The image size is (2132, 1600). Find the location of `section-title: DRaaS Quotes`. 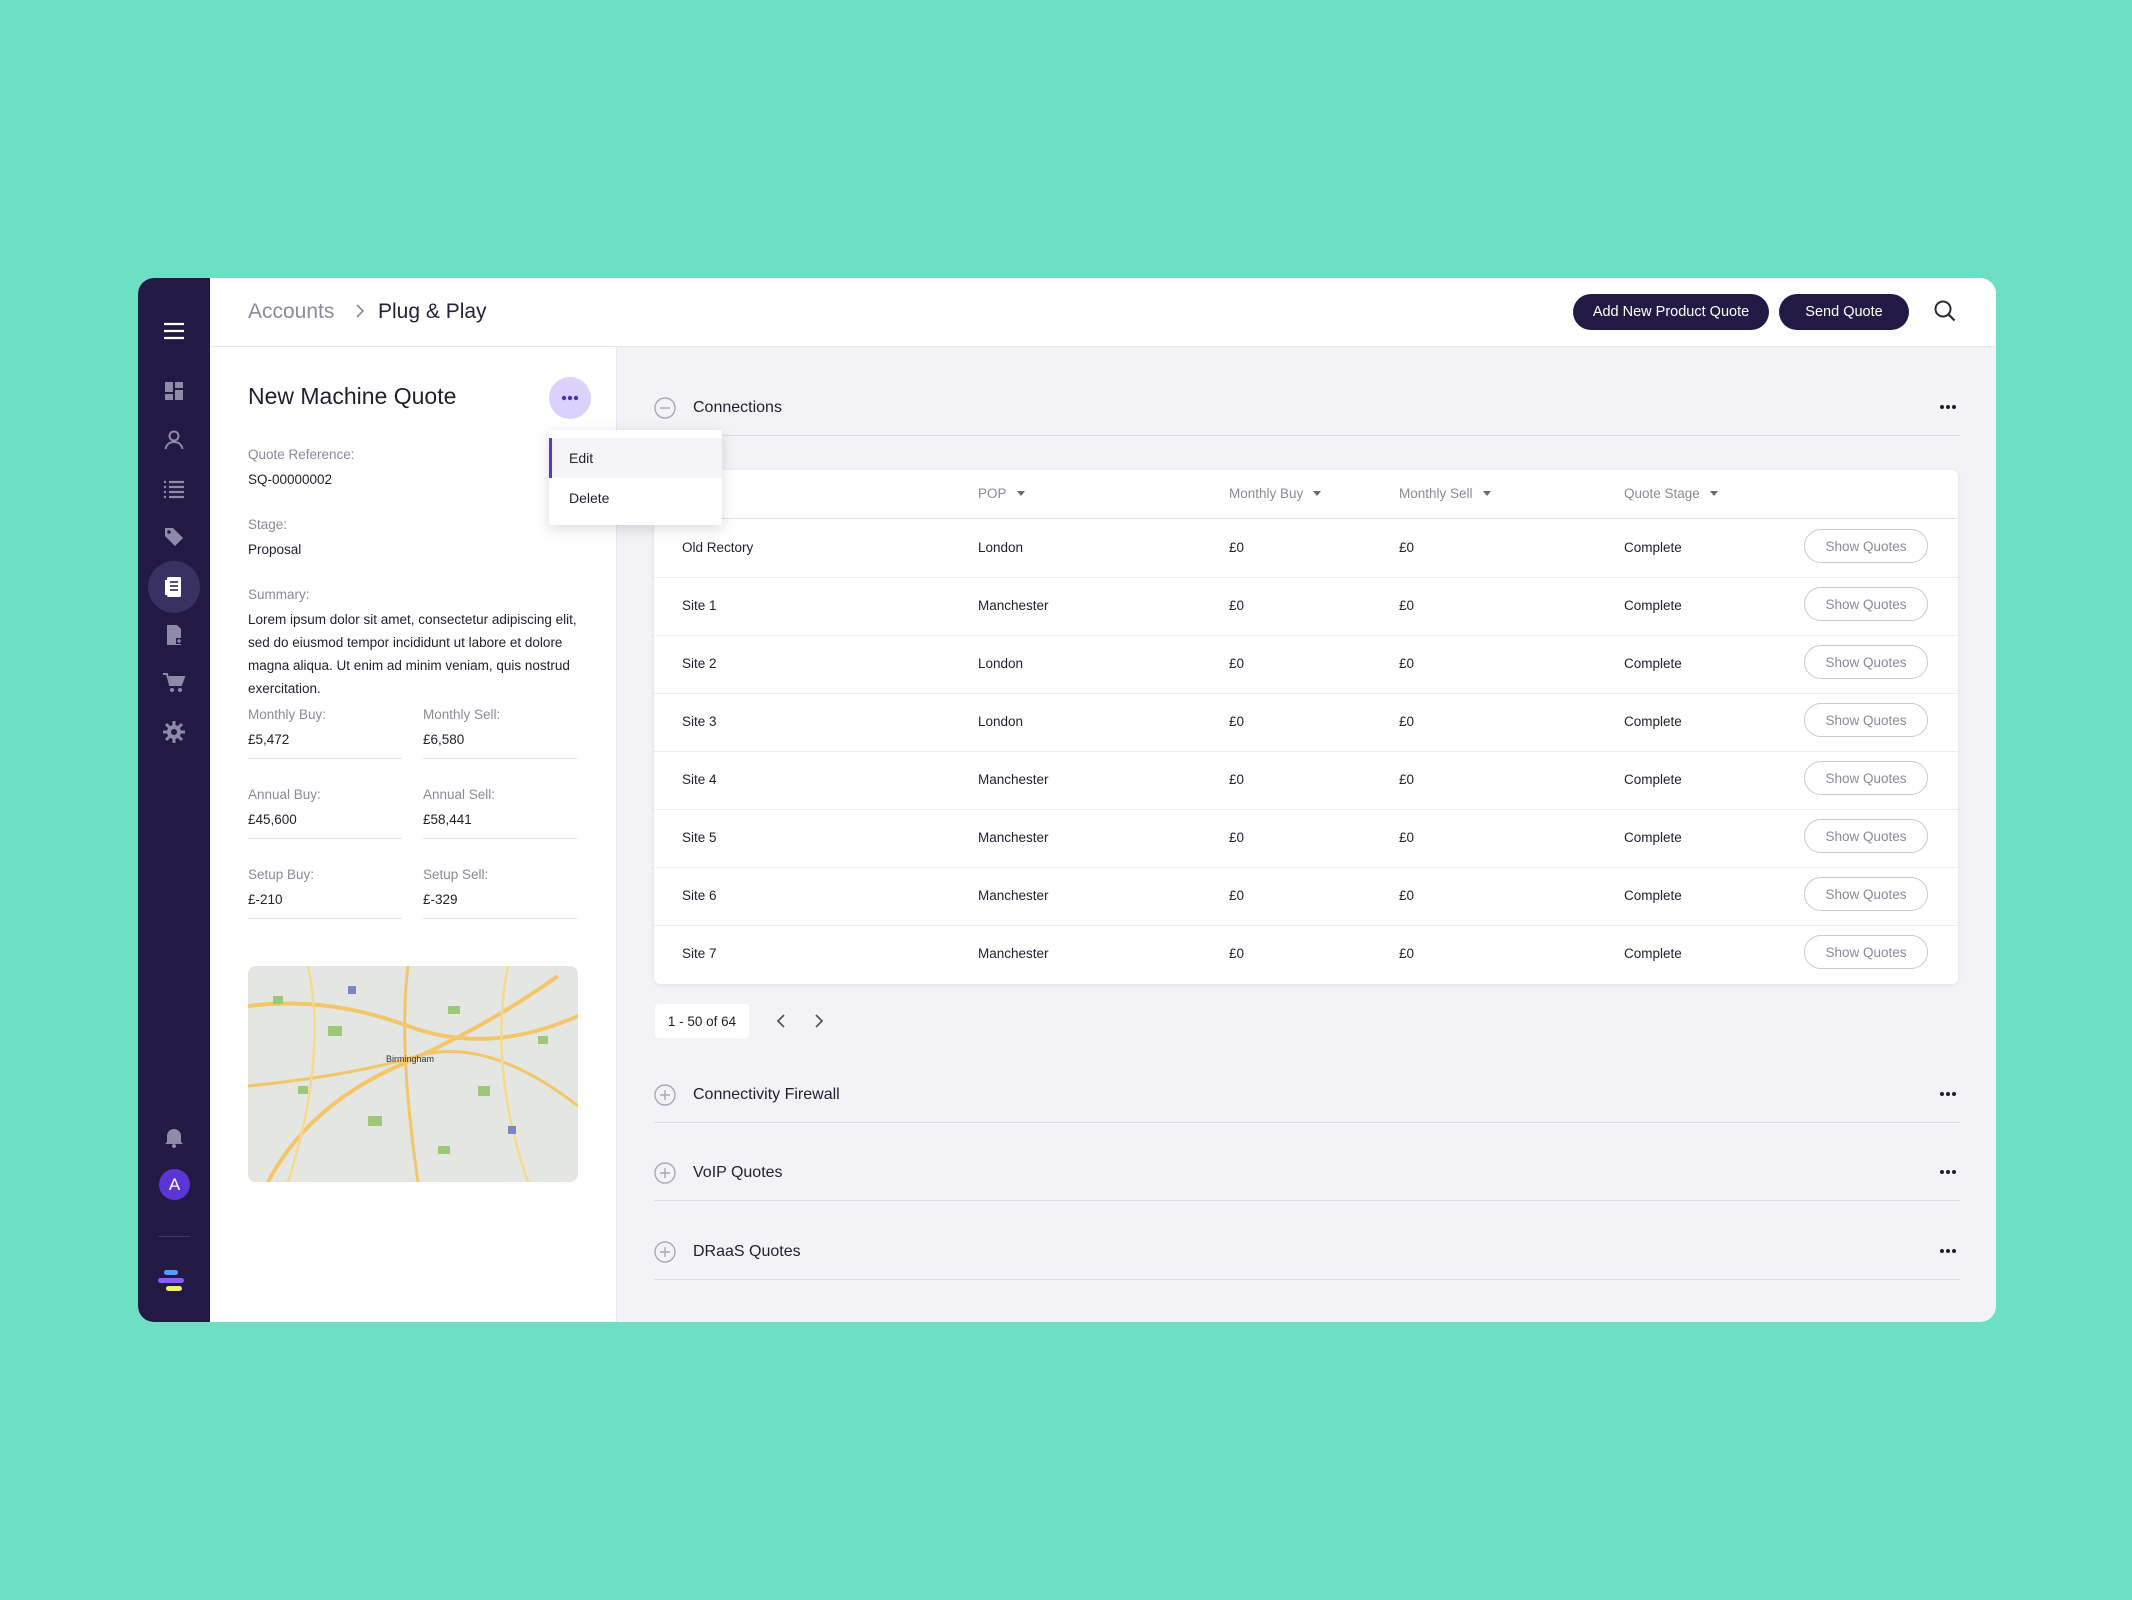

section-title: DRaaS Quotes is located at coordinates (747, 1251).